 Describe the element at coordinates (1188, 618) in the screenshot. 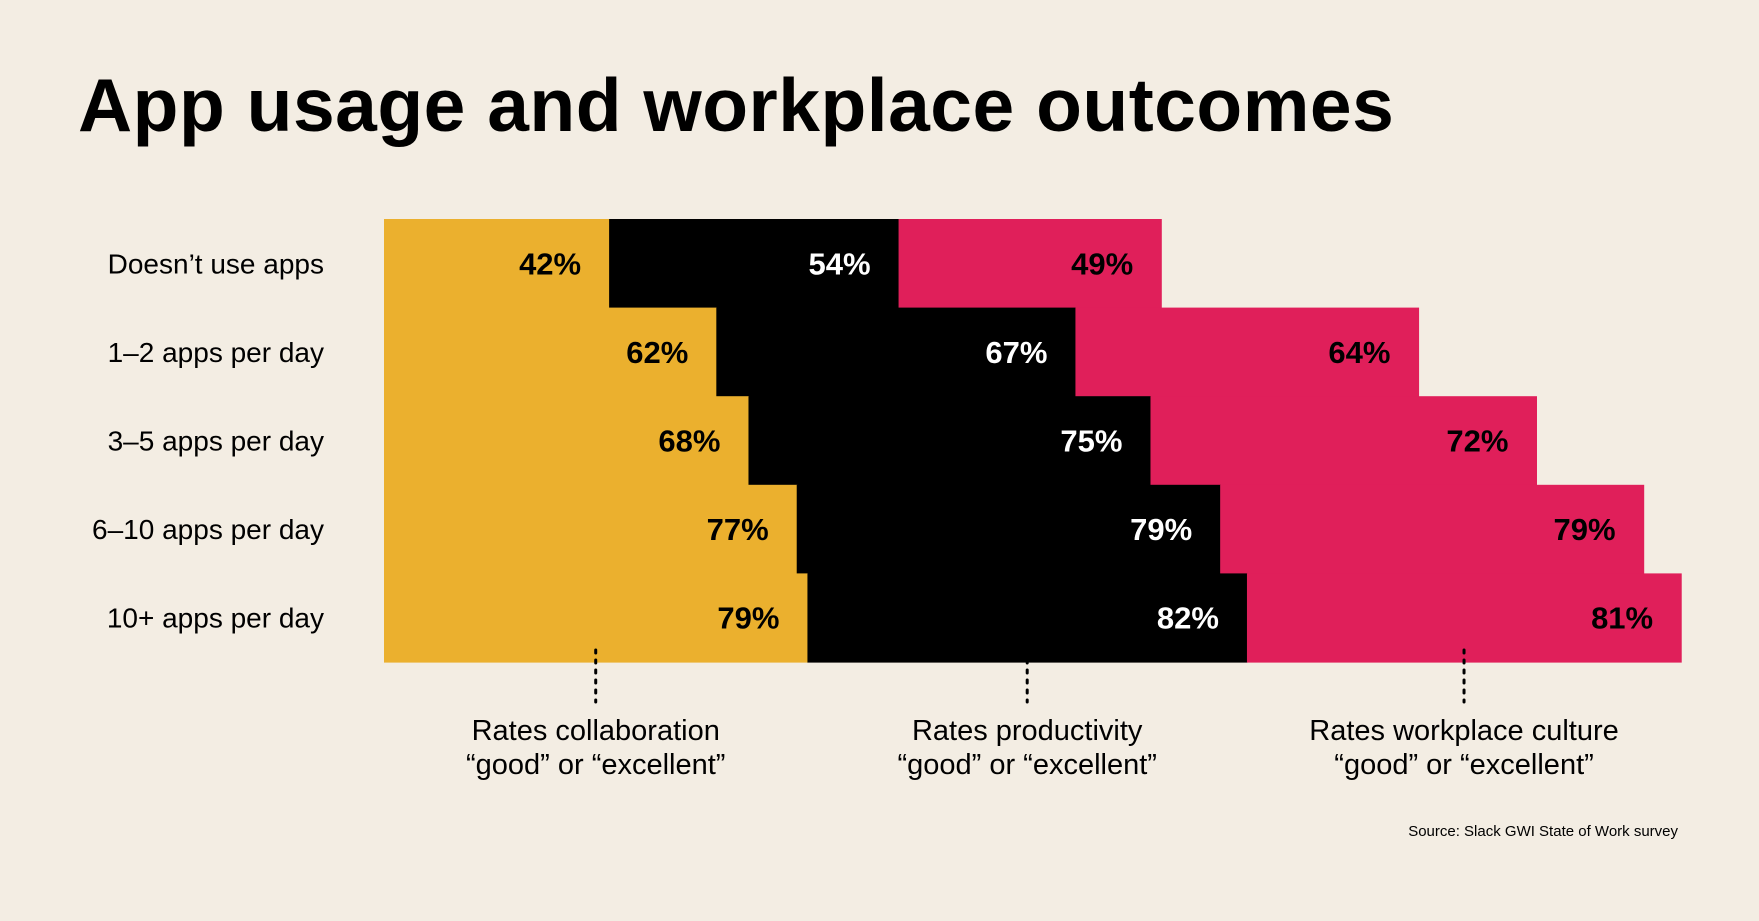

I see `bar-value-label: 82%` at that location.